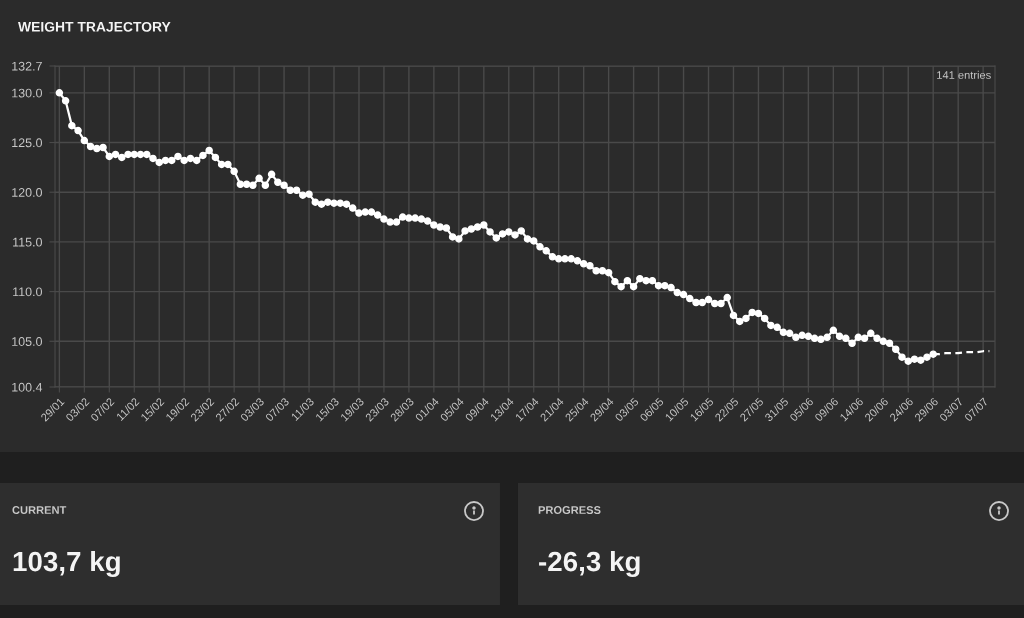 The height and width of the screenshot is (618, 1024). I want to click on chart-title: WEIGHT TRAJECTORY, so click(94, 26).